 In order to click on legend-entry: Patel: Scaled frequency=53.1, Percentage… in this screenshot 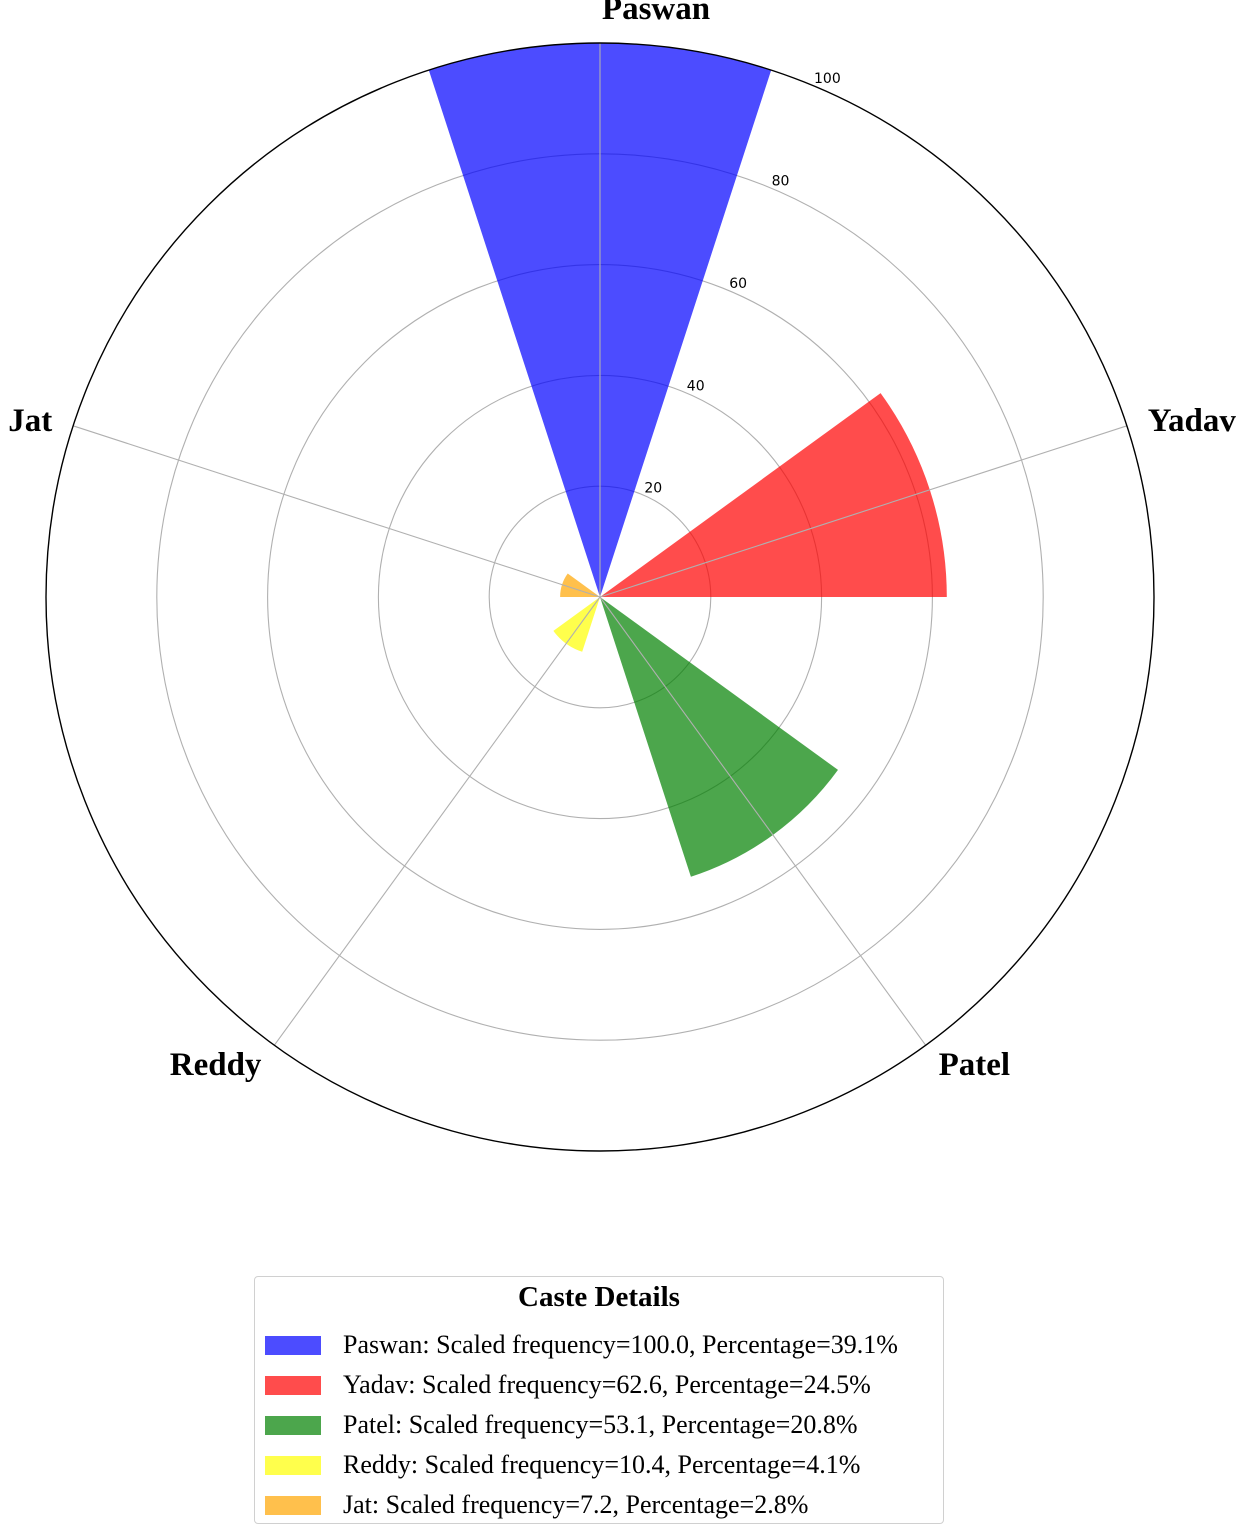, I will do `click(581, 1425)`.